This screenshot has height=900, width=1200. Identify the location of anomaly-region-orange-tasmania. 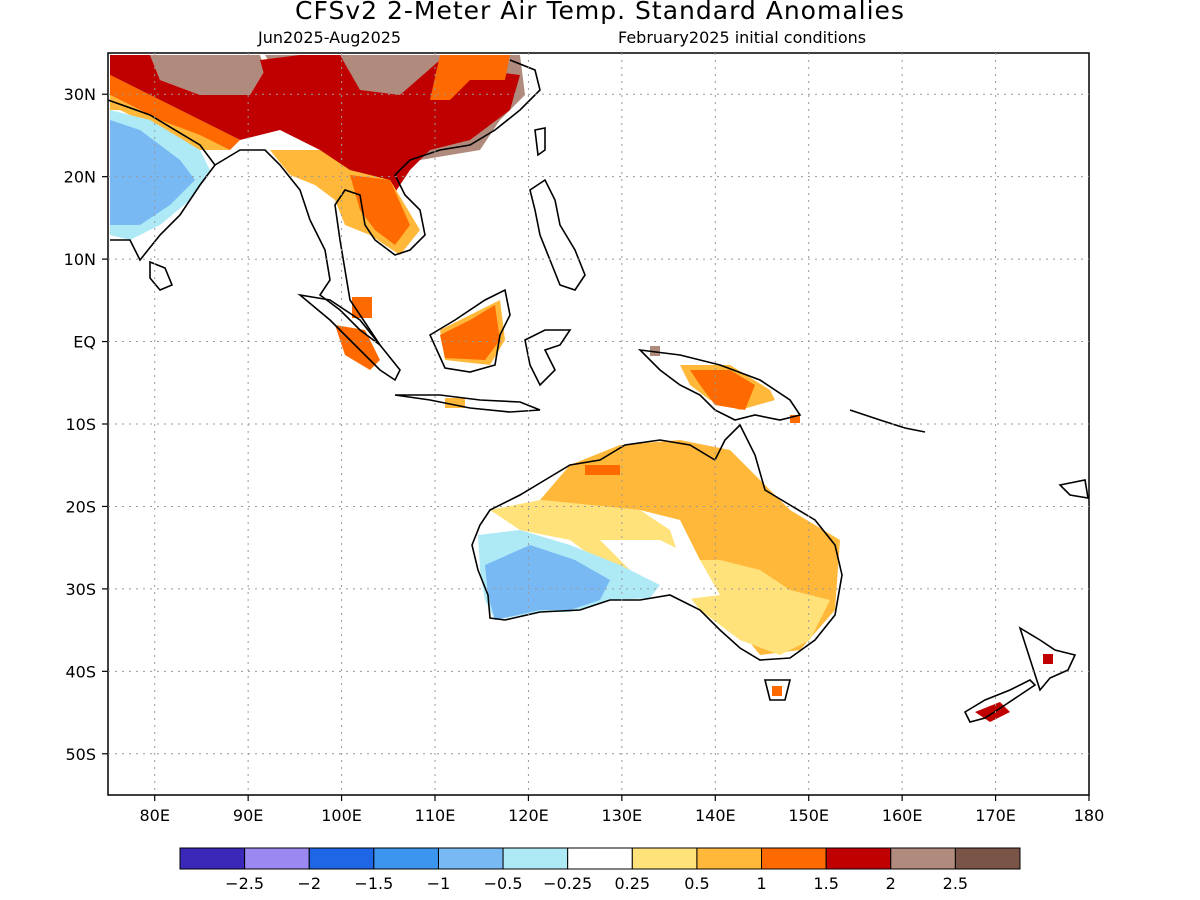
(777, 691).